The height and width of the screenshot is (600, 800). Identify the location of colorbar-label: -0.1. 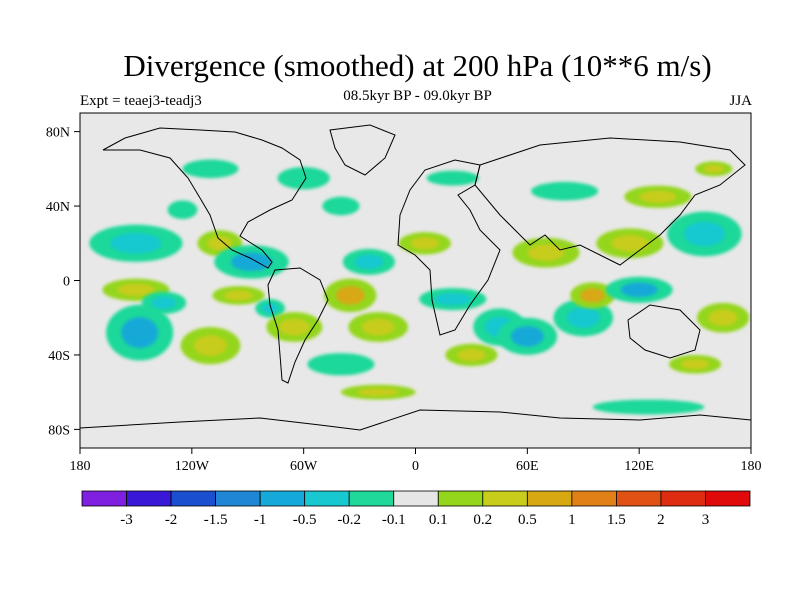
(394, 520).